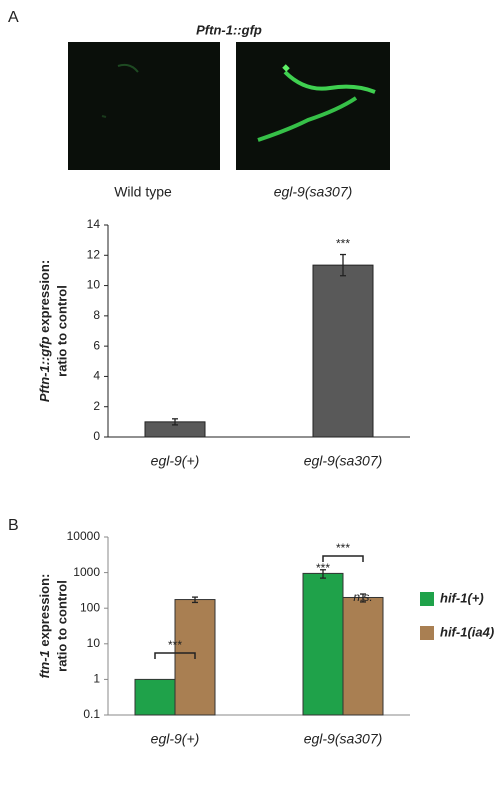 This screenshot has height=800, width=504. I want to click on panel-label: A, so click(13, 17).